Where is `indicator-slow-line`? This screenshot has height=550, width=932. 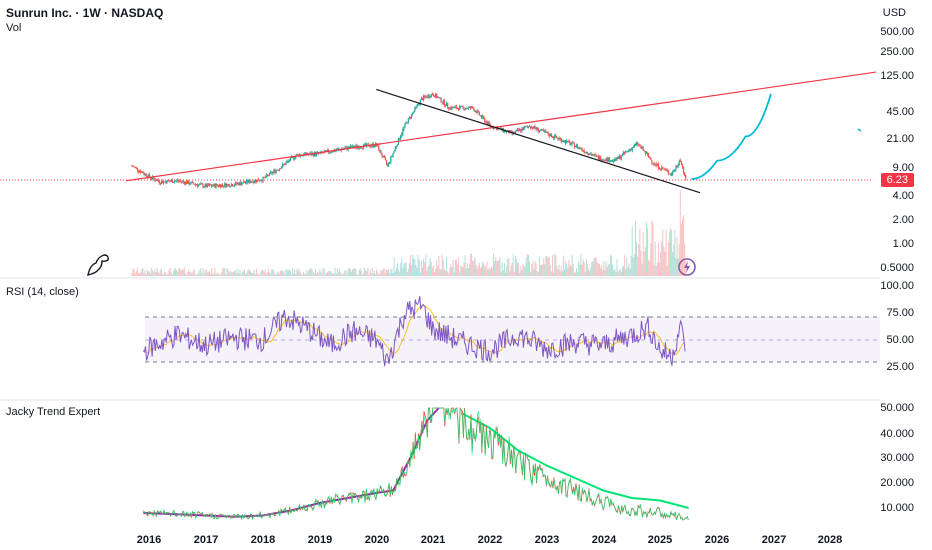
indicator-slow-line is located at coordinates (415, 464).